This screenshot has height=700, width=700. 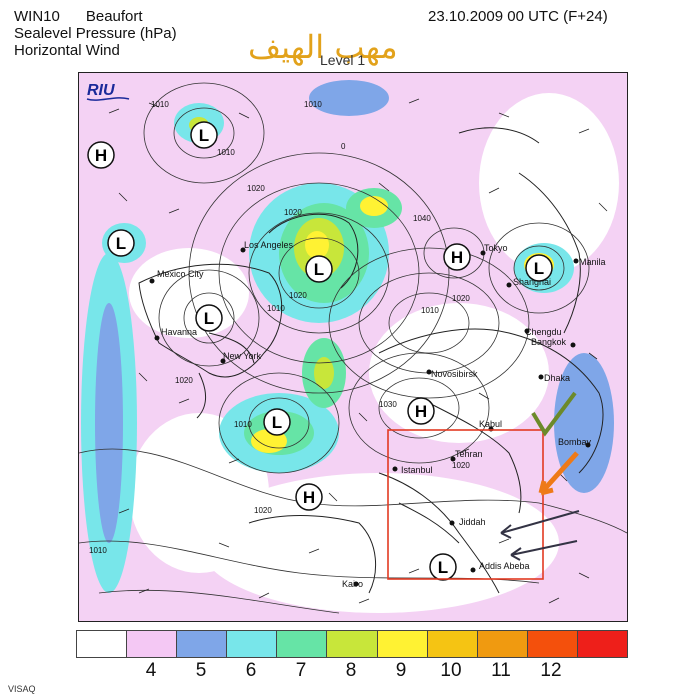 I want to click on city-marker: Tokyo, so click(x=494, y=249).